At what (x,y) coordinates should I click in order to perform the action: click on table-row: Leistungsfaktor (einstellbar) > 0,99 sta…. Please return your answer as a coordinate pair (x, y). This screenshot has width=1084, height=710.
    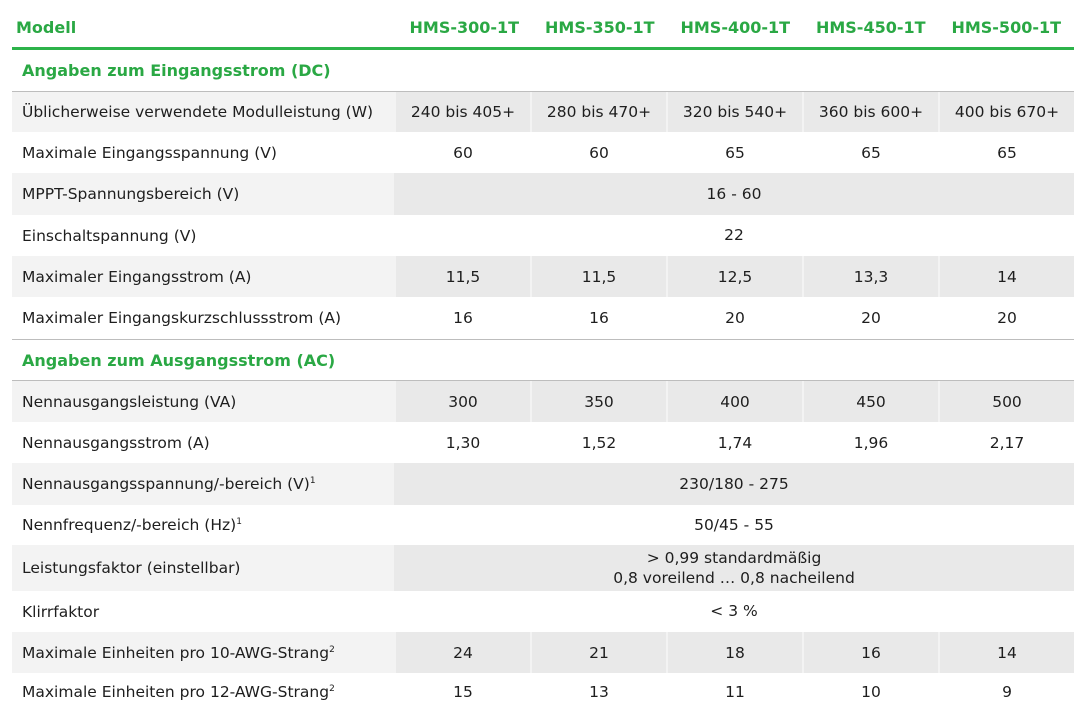
    Looking at the image, I should click on (543, 568).